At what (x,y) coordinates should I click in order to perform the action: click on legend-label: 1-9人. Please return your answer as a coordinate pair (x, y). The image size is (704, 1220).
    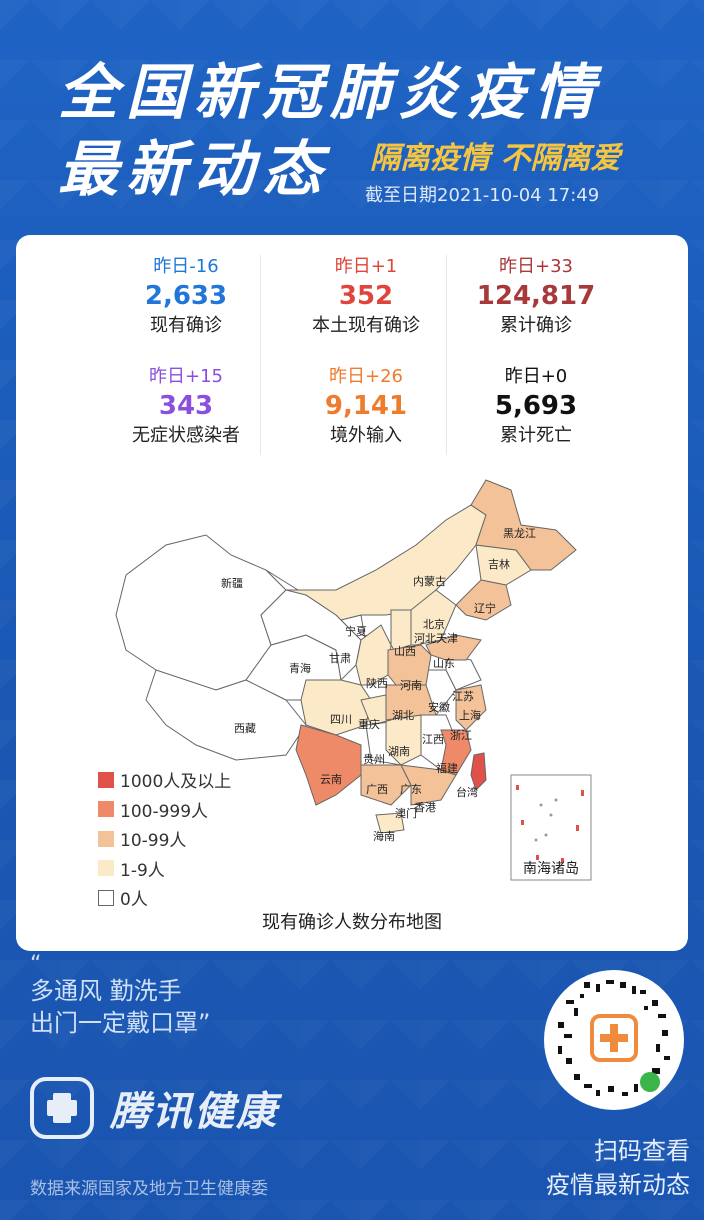
    Looking at the image, I should click on (142, 870).